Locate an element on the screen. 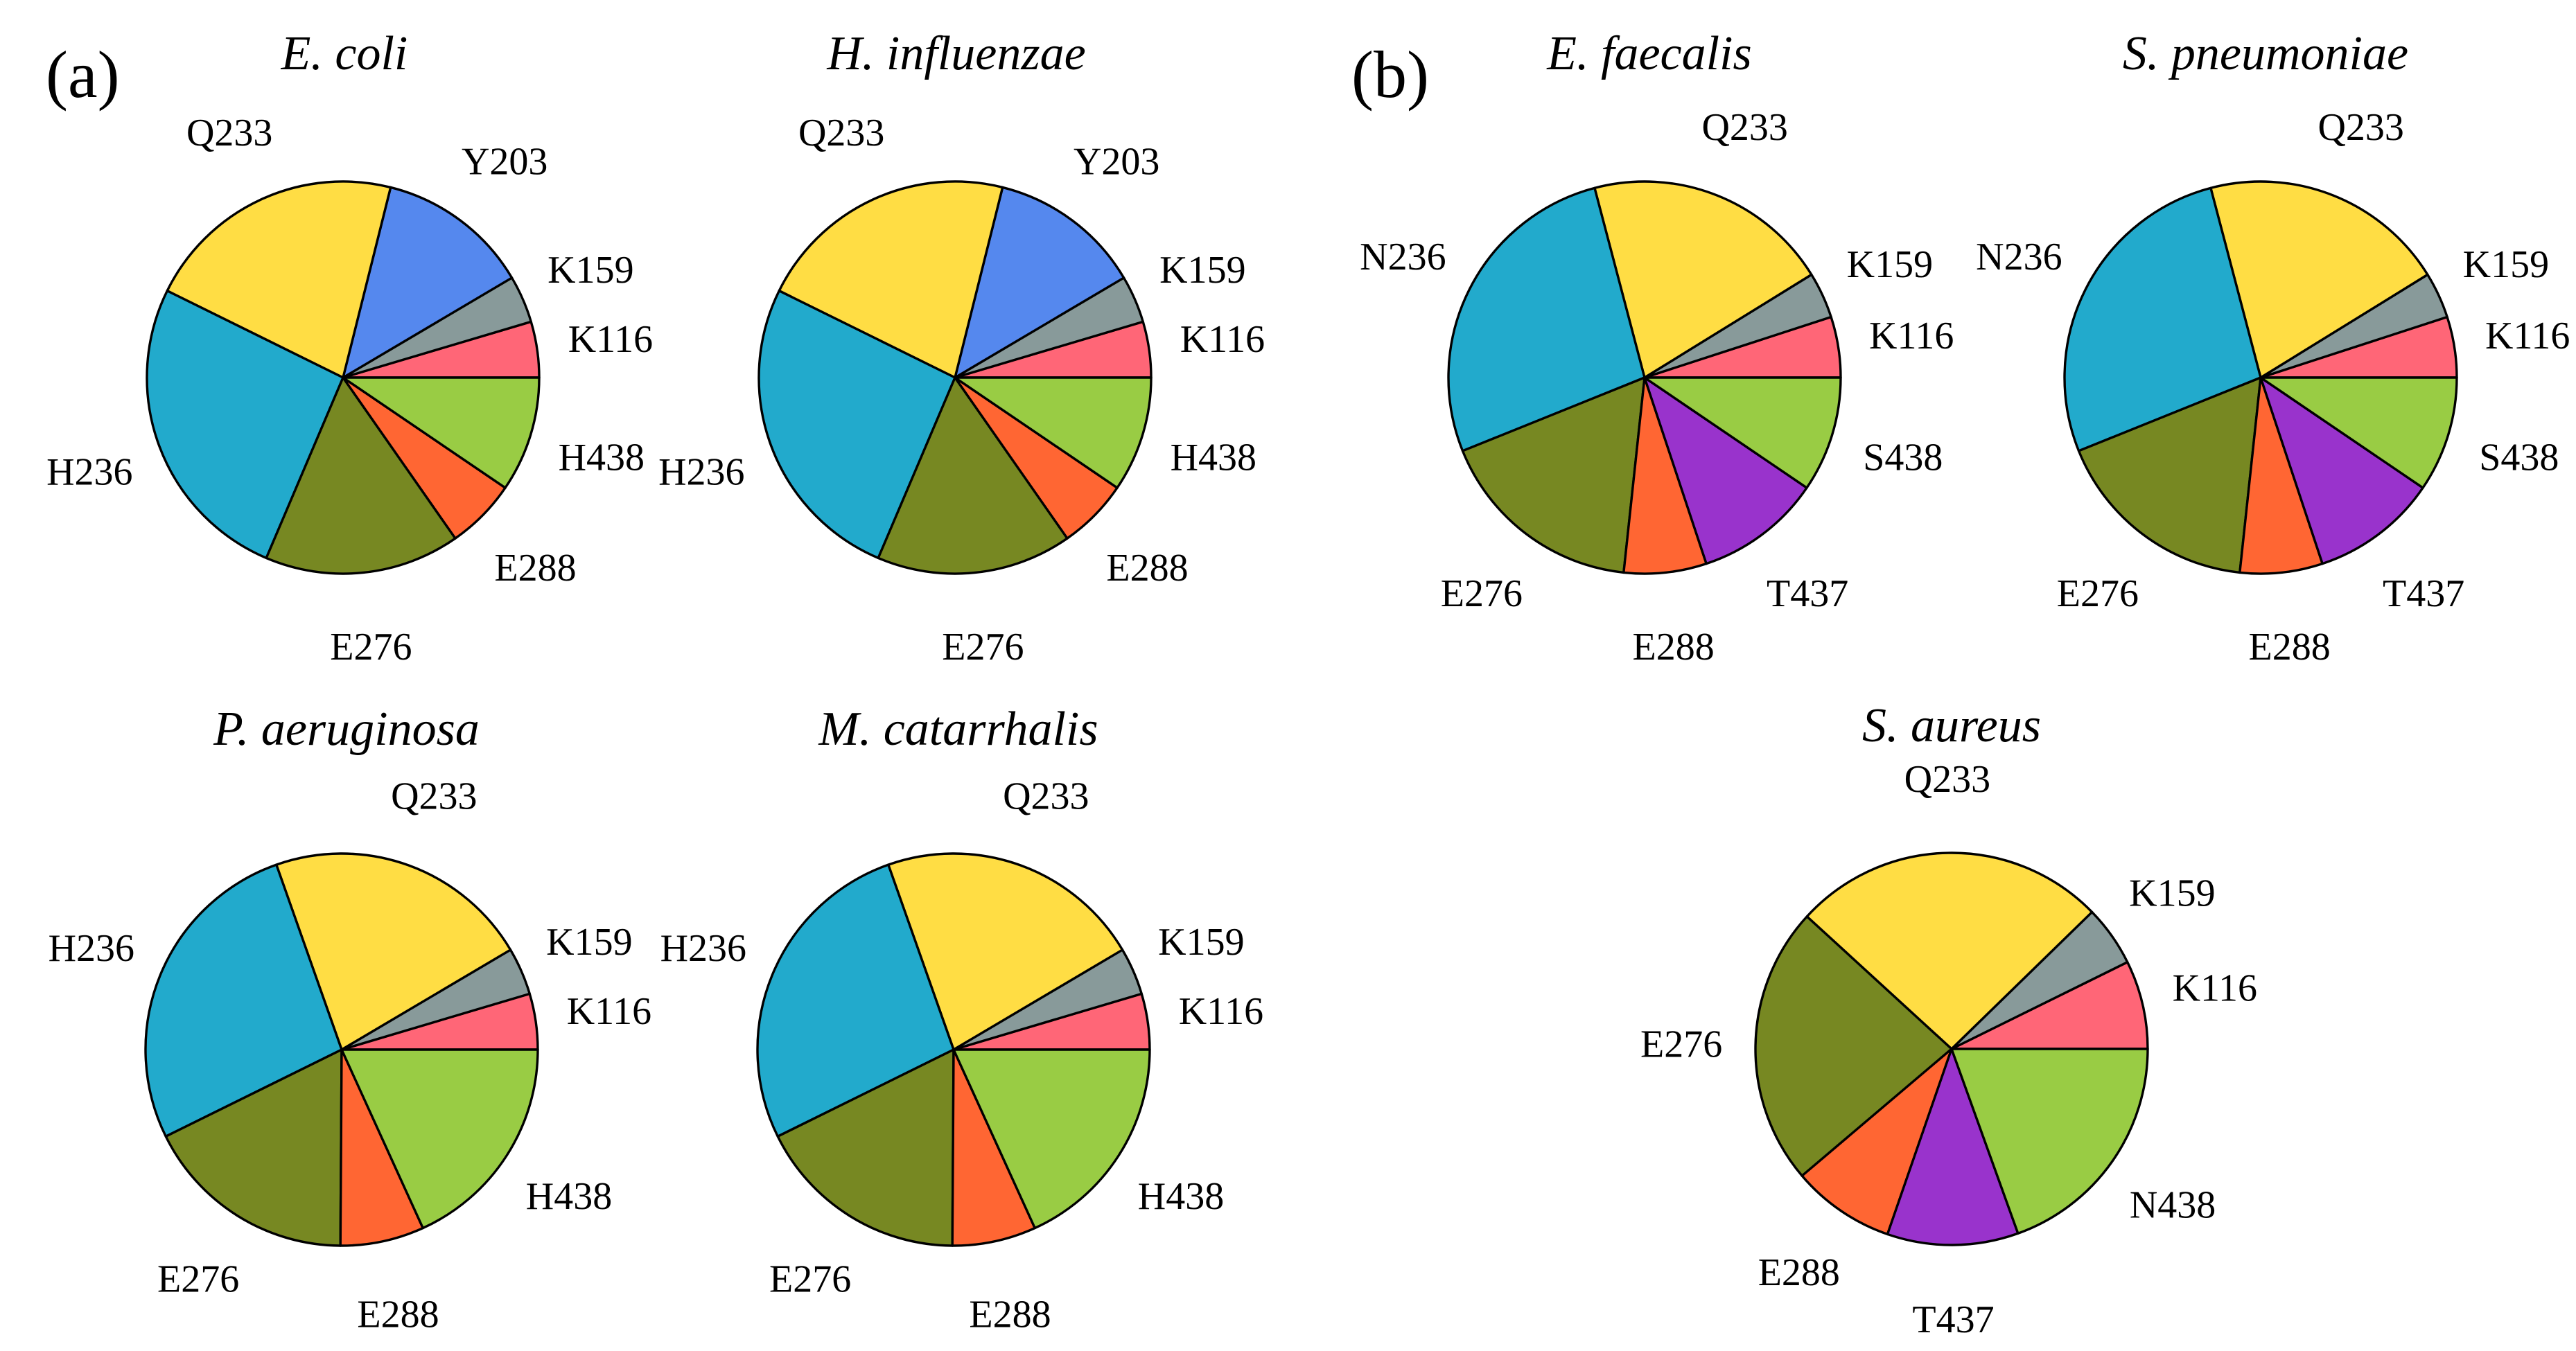 Image resolution: width=2576 pixels, height=1351 pixels. pie-chart: E. coli K116 K159 Y203 Q233 H236 E276 E288 H438 is located at coordinates (349, 348).